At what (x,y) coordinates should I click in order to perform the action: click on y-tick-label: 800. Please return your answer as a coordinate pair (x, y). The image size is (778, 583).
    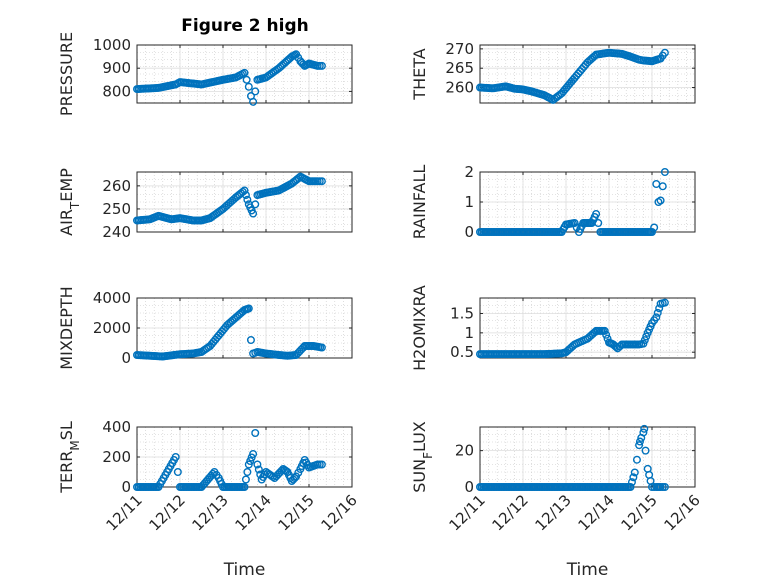
    Looking at the image, I should click on (116, 91).